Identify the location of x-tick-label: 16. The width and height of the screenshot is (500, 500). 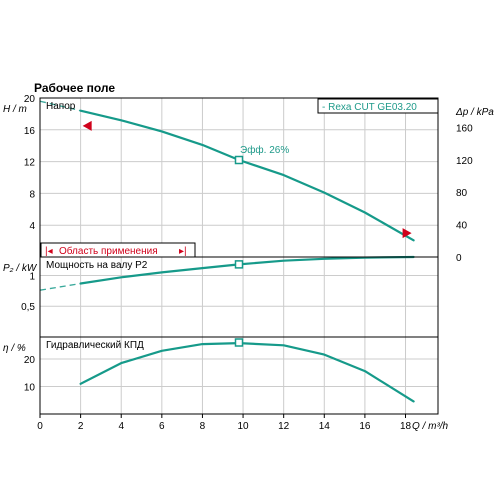
(365, 426).